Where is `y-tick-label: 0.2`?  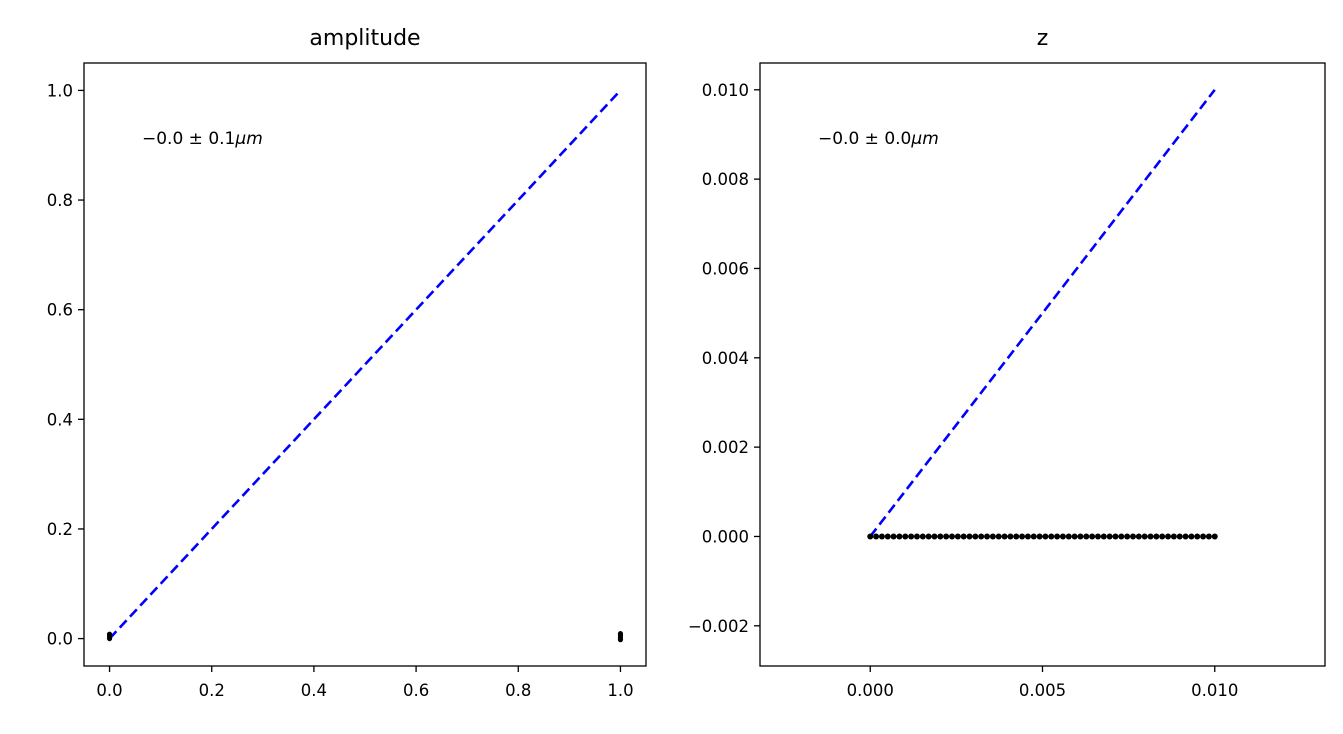
y-tick-label: 0.2 is located at coordinates (60, 529).